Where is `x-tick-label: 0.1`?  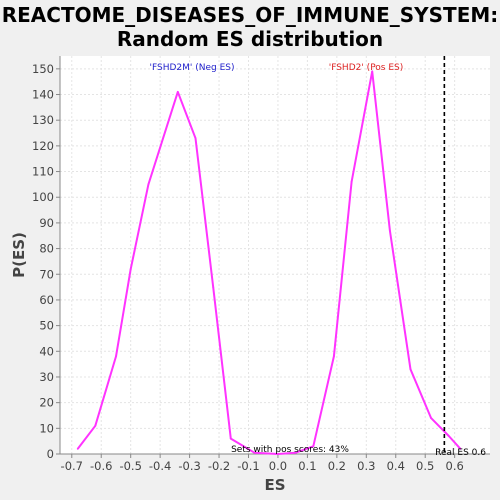
x-tick-label: 0.1 is located at coordinates (307, 466).